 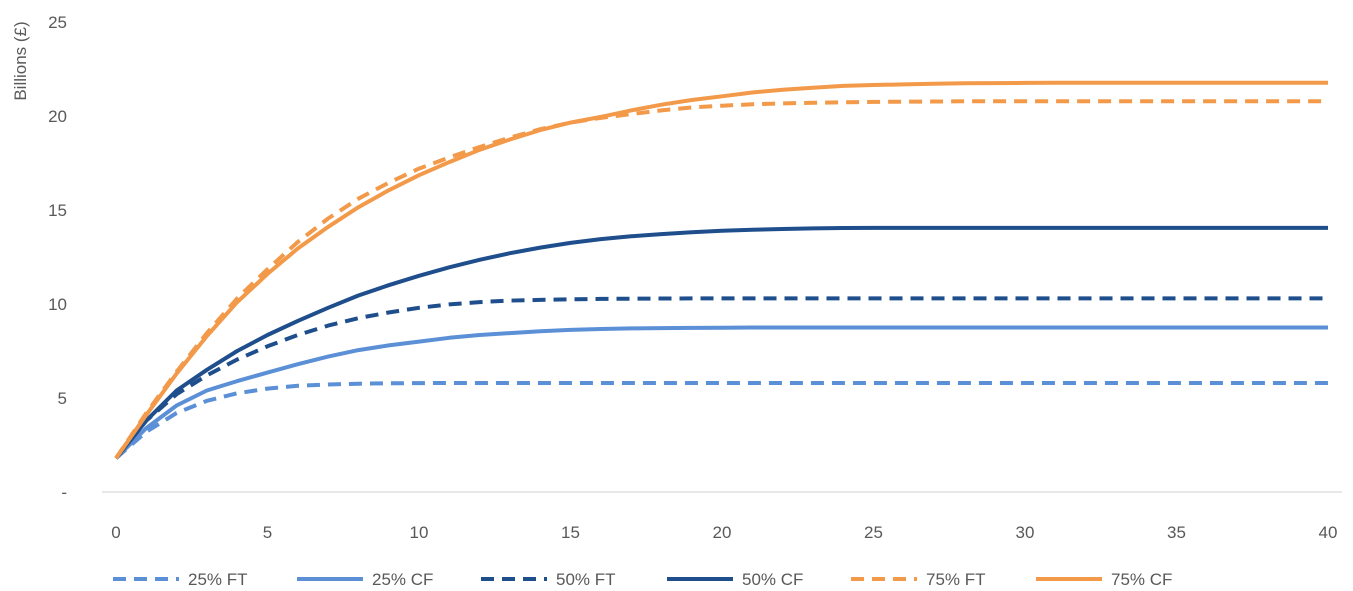 What do you see at coordinates (1025, 532) in the screenshot?
I see `x-tick-label: 30` at bounding box center [1025, 532].